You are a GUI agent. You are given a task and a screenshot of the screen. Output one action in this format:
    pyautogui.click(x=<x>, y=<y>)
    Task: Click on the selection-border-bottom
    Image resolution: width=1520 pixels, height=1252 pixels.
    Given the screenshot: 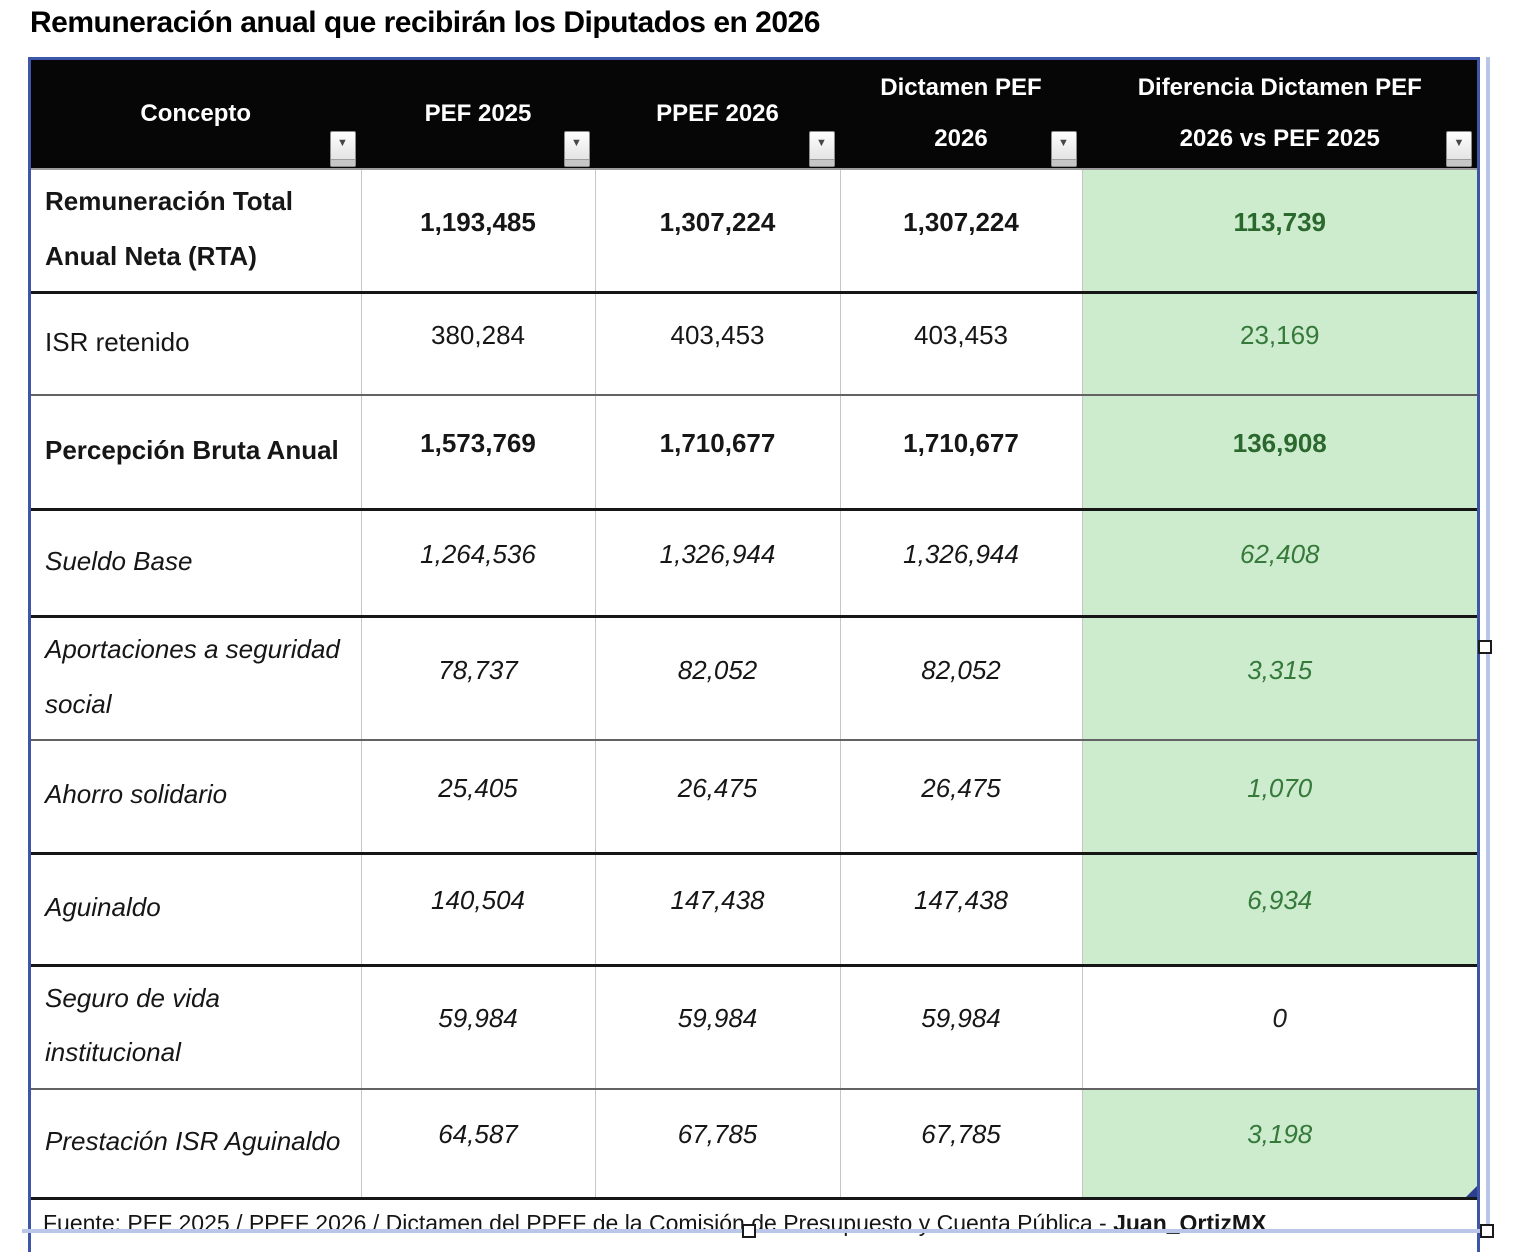 What is the action you would take?
    pyautogui.click(x=757, y=1231)
    